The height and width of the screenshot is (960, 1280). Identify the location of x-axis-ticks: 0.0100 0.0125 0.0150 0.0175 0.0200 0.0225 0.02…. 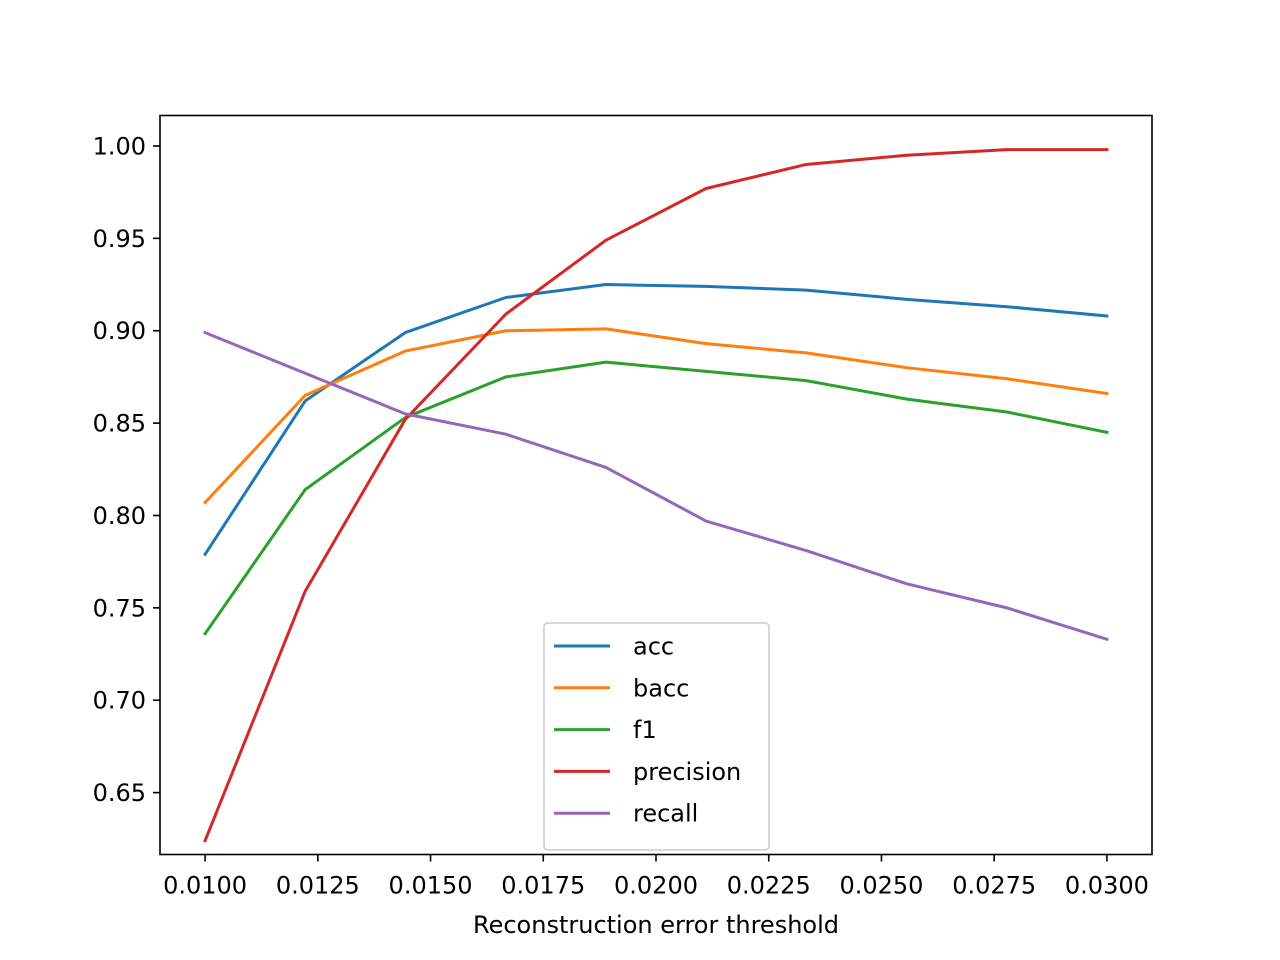
(656, 877).